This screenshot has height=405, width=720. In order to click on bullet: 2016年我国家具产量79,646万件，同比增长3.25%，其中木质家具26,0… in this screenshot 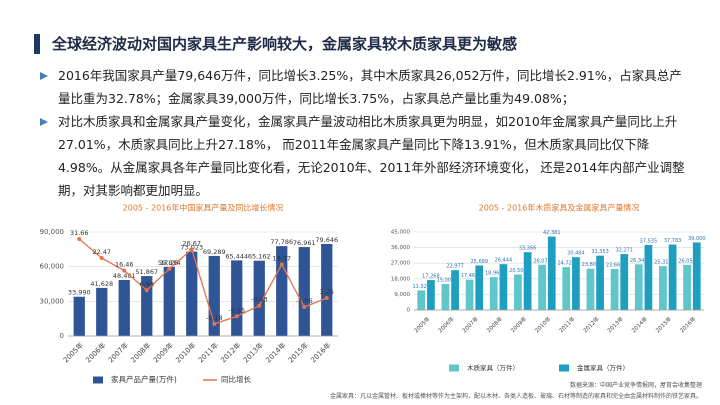, I will do `click(365, 87)`.